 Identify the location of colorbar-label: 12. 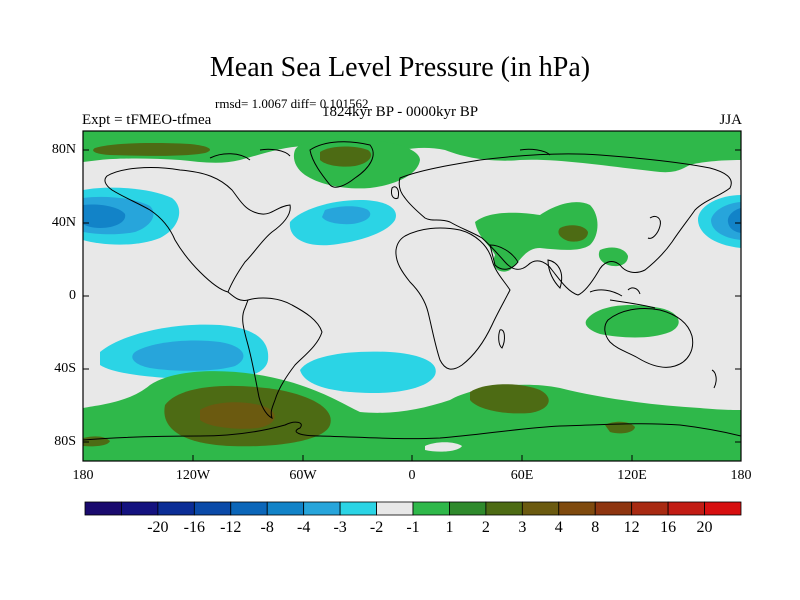
(631, 527).